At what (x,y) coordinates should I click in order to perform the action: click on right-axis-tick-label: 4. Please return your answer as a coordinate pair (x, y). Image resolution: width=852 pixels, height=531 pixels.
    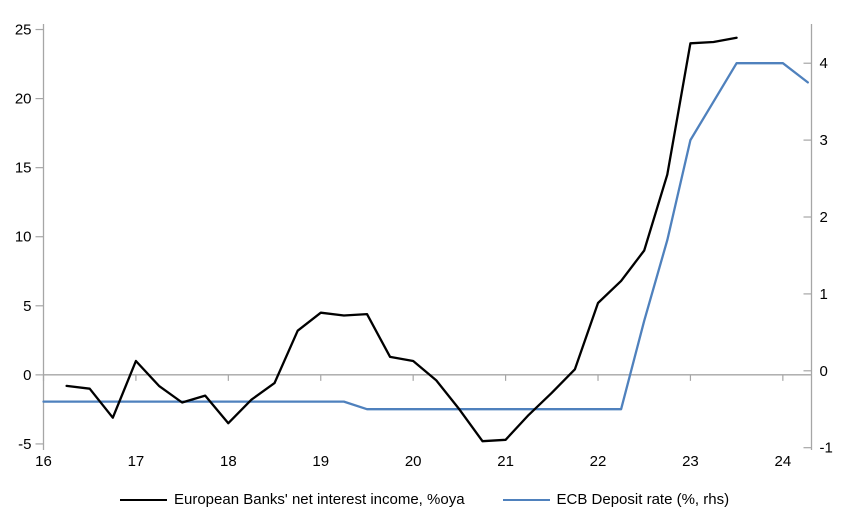
    Looking at the image, I should click on (824, 63).